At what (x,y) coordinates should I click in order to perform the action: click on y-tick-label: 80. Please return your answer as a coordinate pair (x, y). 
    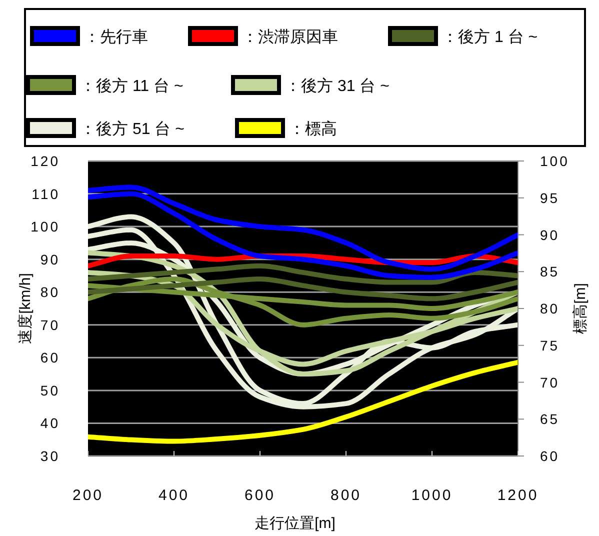
    Looking at the image, I should click on (50, 292).